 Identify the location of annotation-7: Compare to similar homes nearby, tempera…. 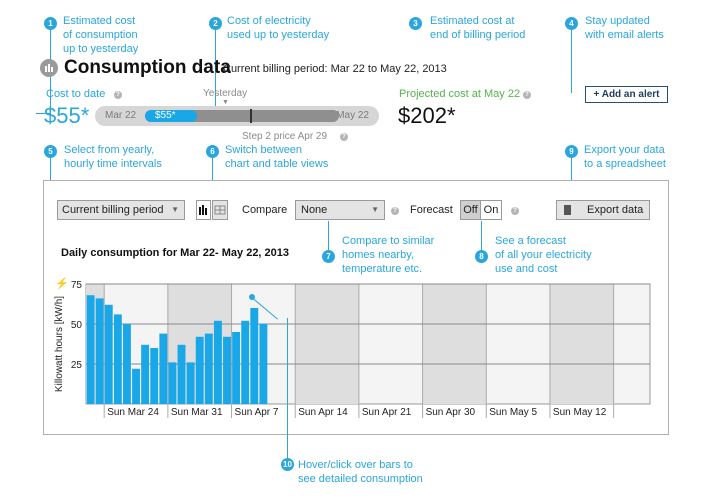
(388, 255).